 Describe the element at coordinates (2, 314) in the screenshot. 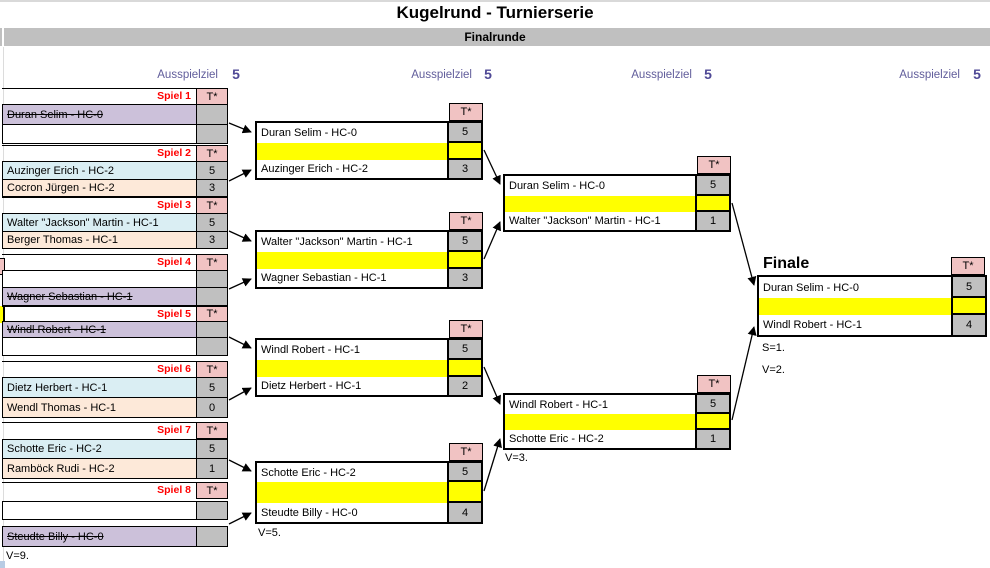

I see `cutoff-yellow-sliver` at that location.